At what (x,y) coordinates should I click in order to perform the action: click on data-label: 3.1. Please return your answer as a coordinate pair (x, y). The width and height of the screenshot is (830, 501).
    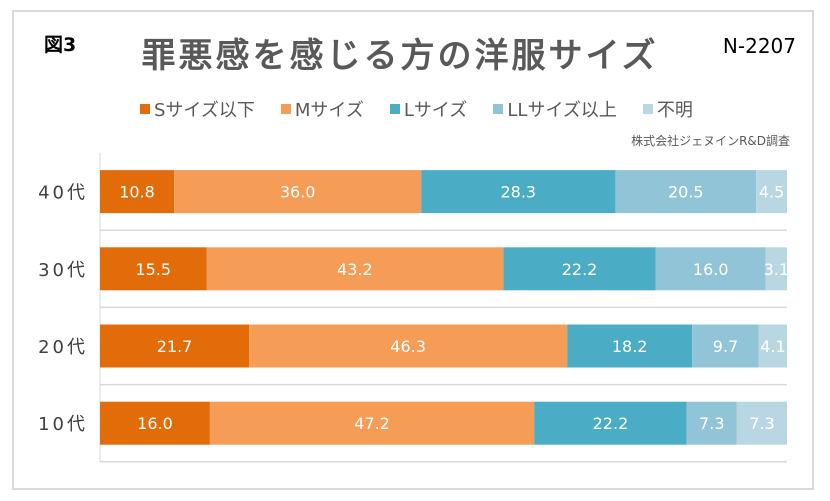
    Looking at the image, I should click on (776, 269).